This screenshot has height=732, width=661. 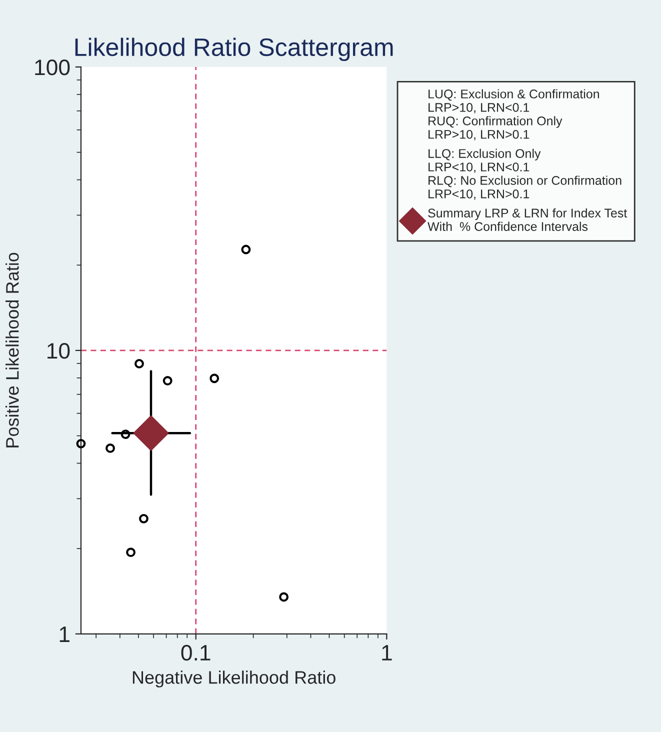 What do you see at coordinates (234, 679) in the screenshot?
I see `x-axis-title: Negative Likelihood Ratio` at bounding box center [234, 679].